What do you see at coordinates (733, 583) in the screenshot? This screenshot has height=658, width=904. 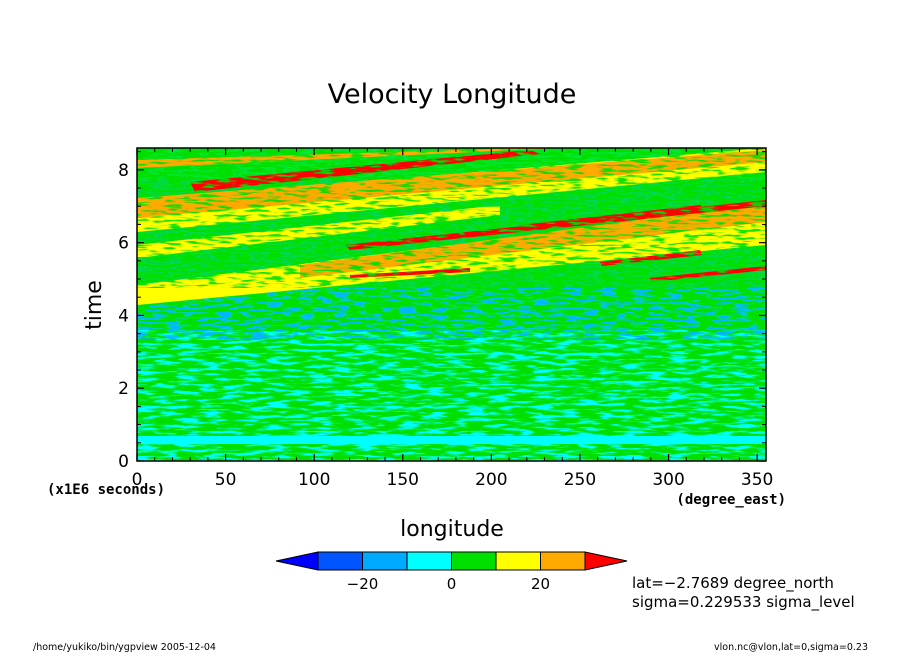 I see `annotation-lat: lat=−2.7689 degree_north` at bounding box center [733, 583].